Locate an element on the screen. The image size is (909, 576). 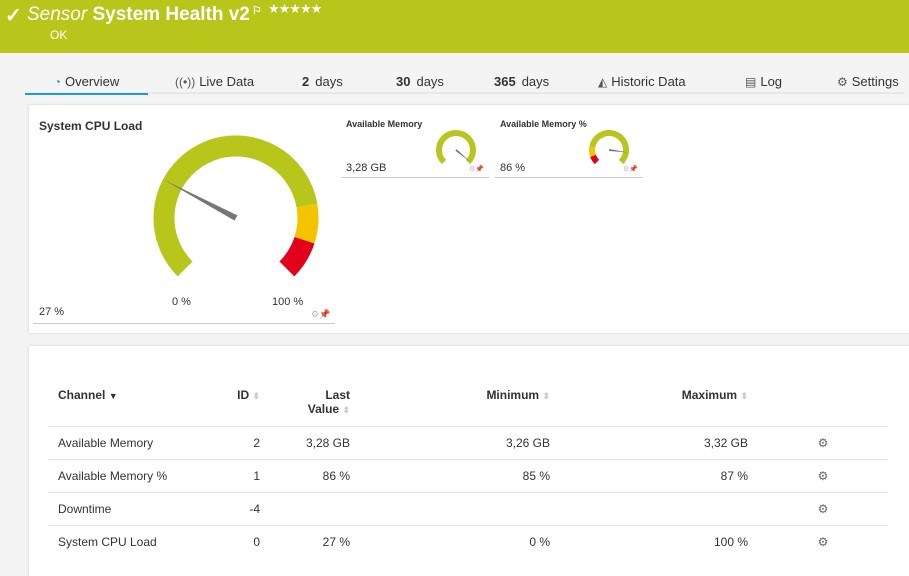
memp-gauge-value: 86 % is located at coordinates (513, 168).